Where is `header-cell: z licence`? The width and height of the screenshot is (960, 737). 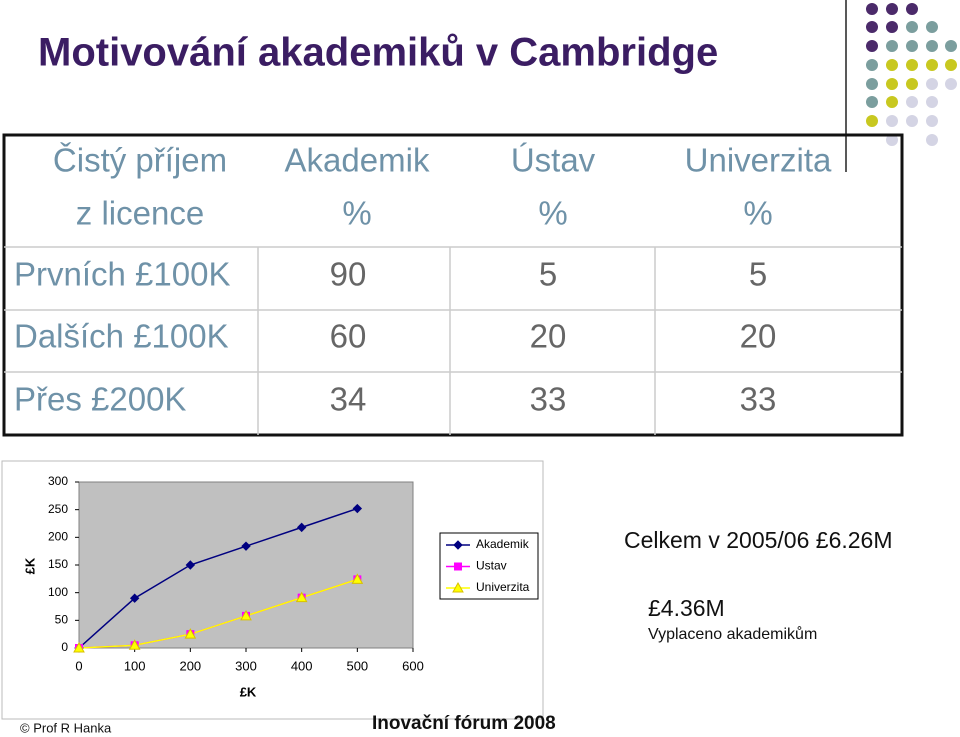 header-cell: z licence is located at coordinates (140, 213).